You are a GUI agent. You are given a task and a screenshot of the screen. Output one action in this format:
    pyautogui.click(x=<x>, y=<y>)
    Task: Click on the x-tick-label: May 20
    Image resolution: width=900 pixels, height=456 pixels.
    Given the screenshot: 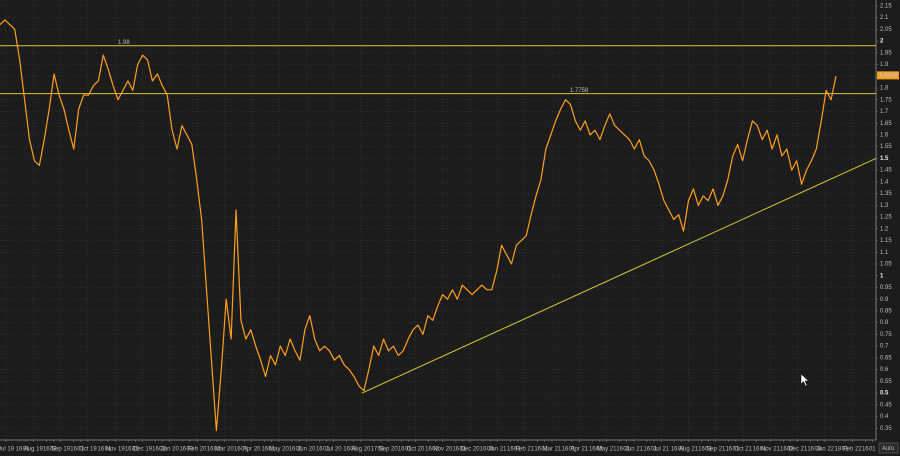 What is the action you would take?
    pyautogui.click(x=279, y=450)
    